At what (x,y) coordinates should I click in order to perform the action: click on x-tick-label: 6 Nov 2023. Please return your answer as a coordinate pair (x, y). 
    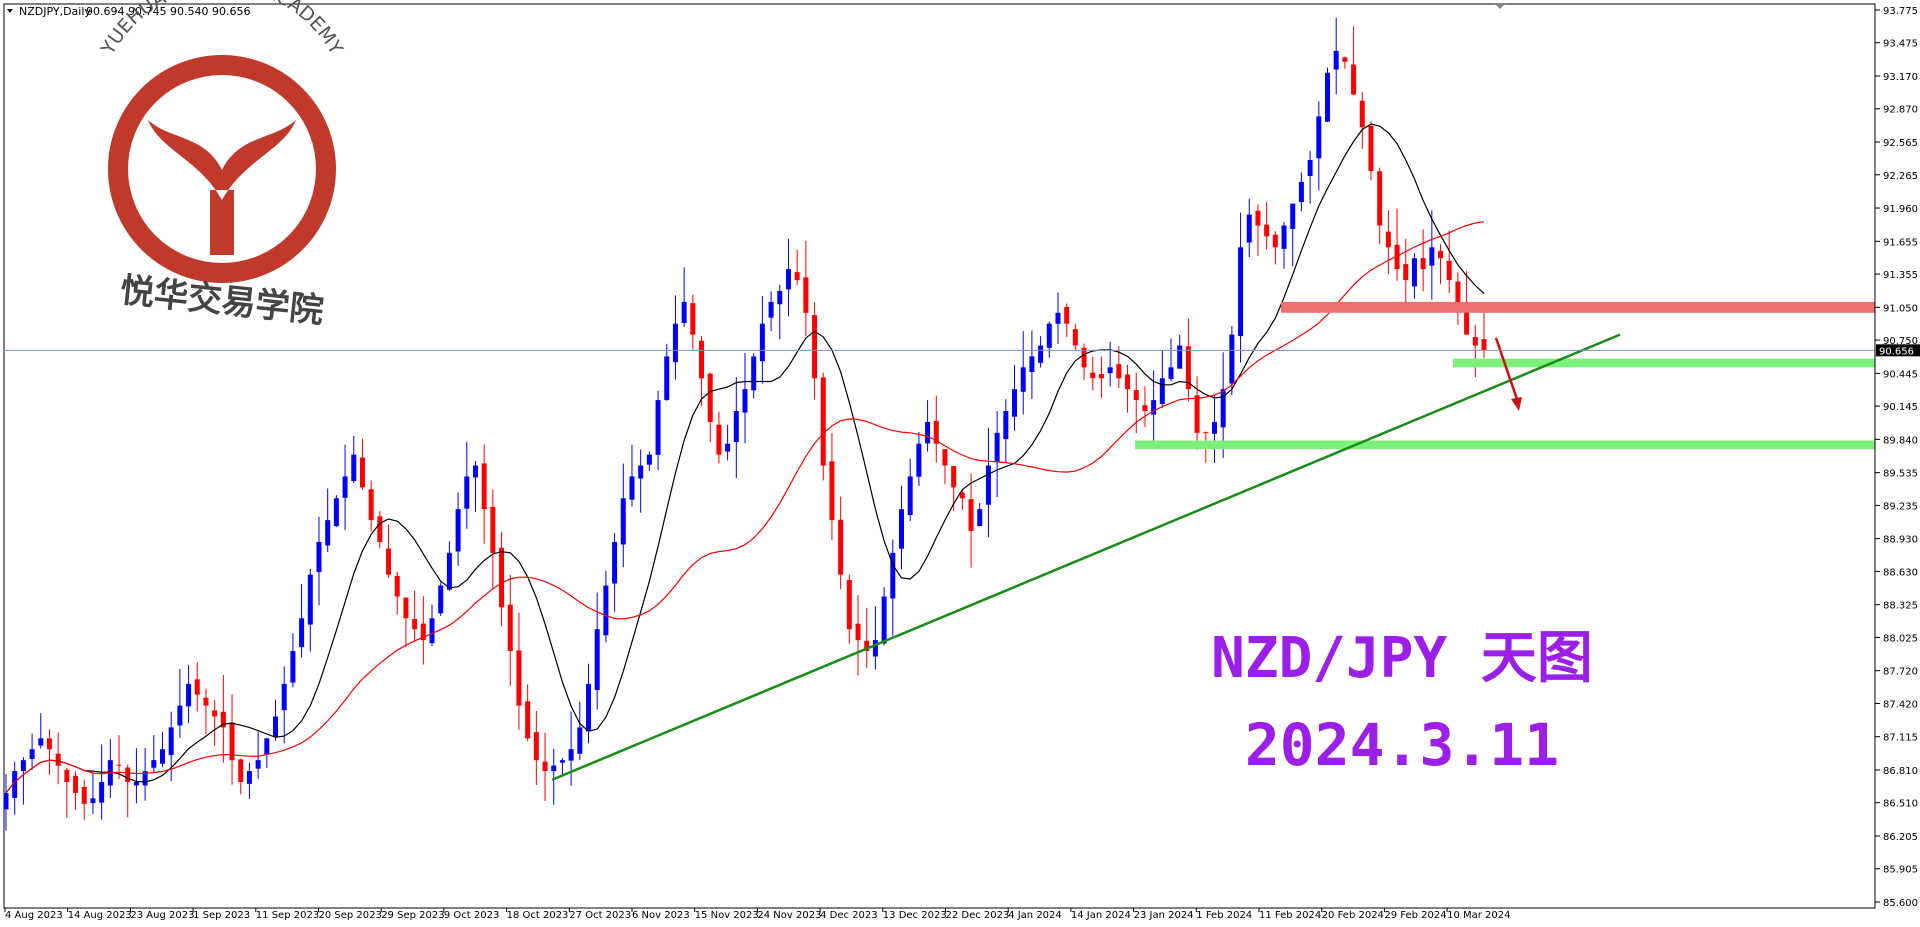
    Looking at the image, I should click on (661, 915).